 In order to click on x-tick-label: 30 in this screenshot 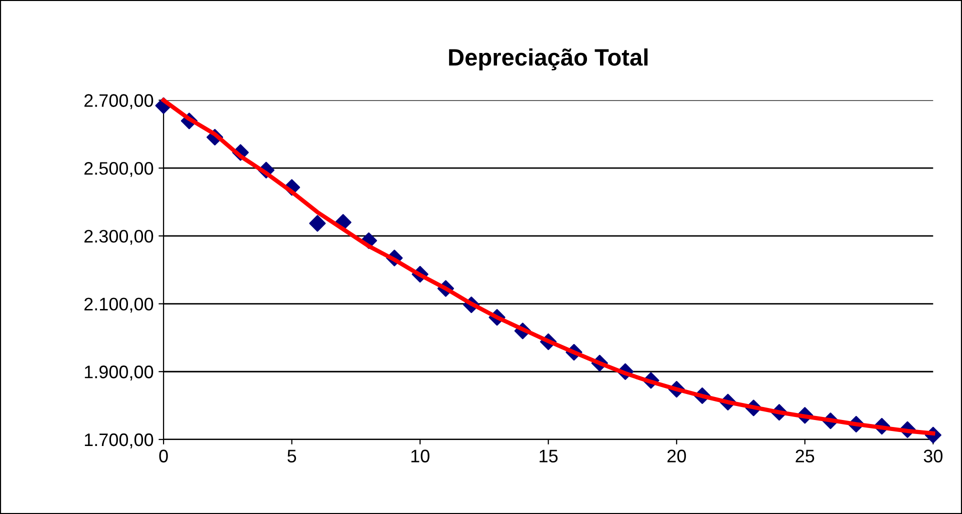, I will do `click(933, 456)`.